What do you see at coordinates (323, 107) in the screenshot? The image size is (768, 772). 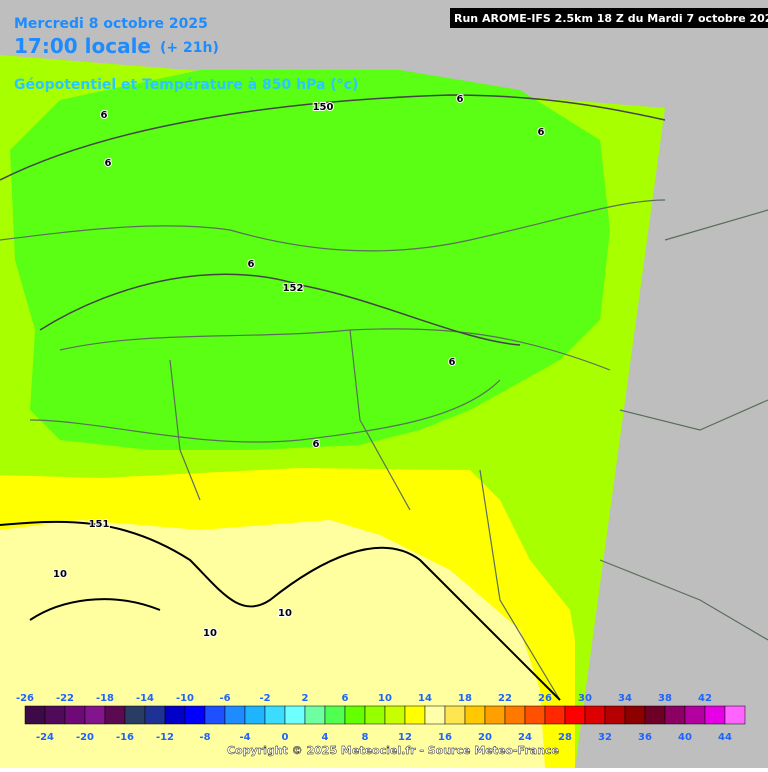 I see `contour-label: 150` at bounding box center [323, 107].